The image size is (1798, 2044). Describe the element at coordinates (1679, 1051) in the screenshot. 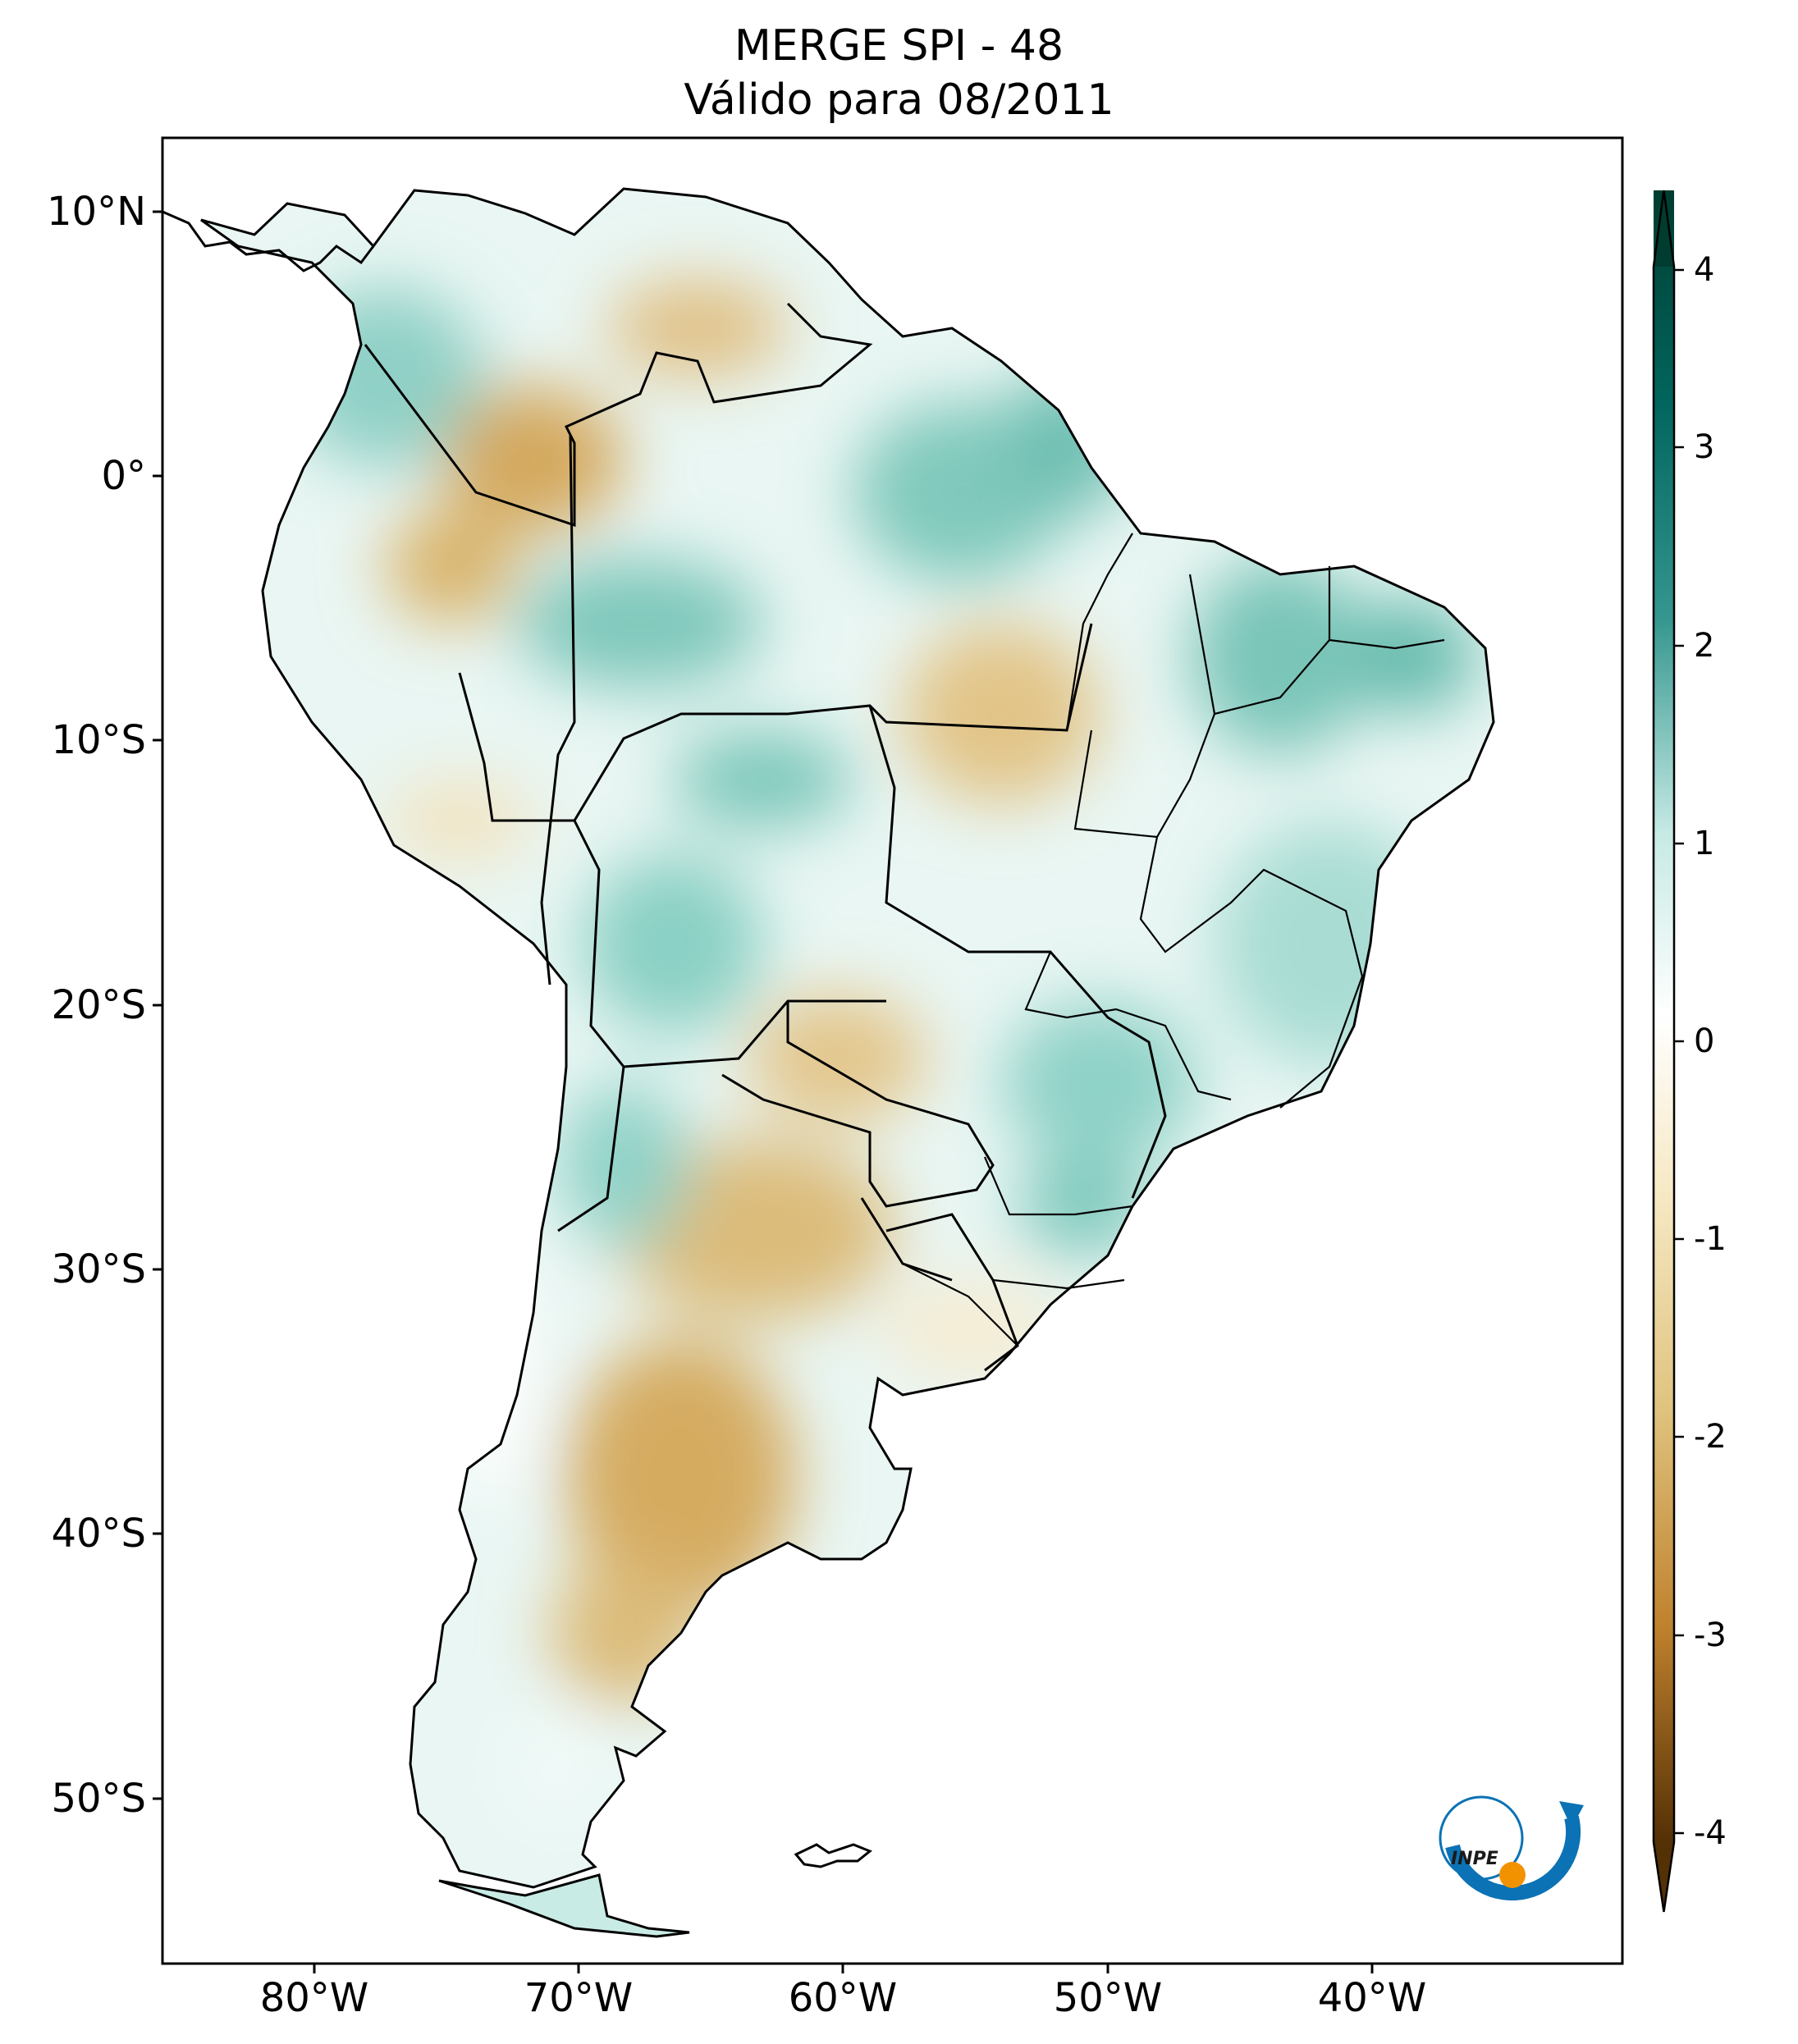

I see `colorbar-ticks` at that location.